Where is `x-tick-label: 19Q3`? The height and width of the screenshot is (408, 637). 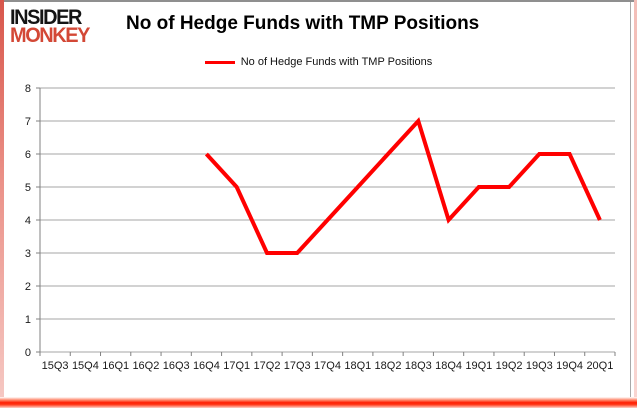
x-tick-label: 19Q3 is located at coordinates (539, 366).